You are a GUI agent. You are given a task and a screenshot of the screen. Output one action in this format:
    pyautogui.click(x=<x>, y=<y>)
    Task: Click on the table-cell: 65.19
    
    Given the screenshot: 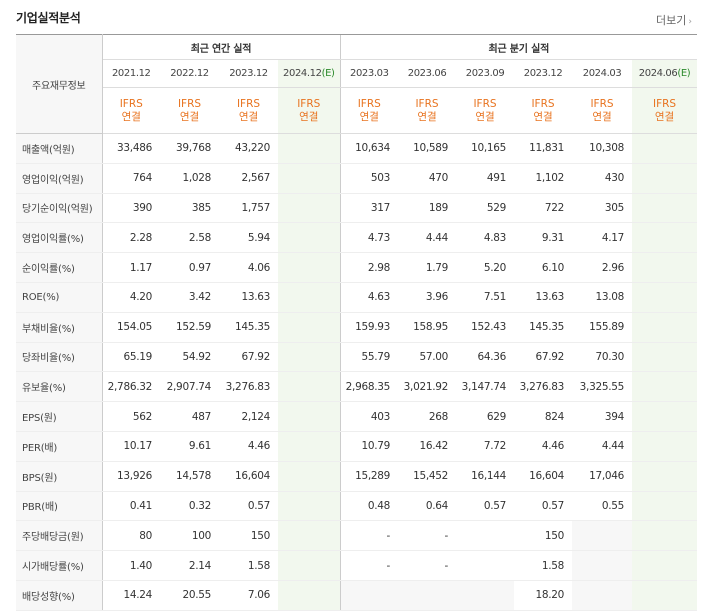 What is the action you would take?
    pyautogui.click(x=131, y=357)
    